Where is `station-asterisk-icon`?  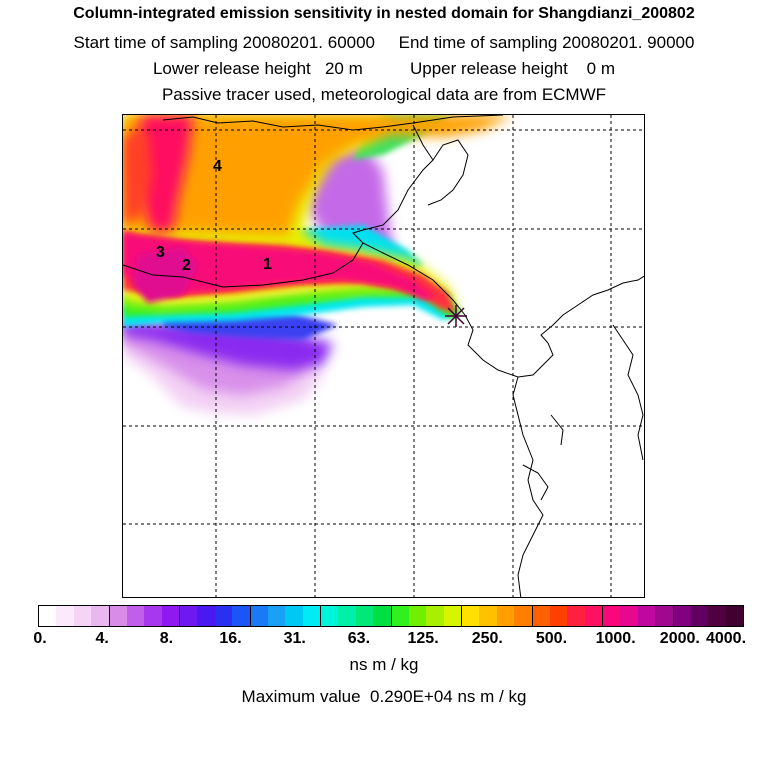
station-asterisk-icon is located at coordinates (456, 316).